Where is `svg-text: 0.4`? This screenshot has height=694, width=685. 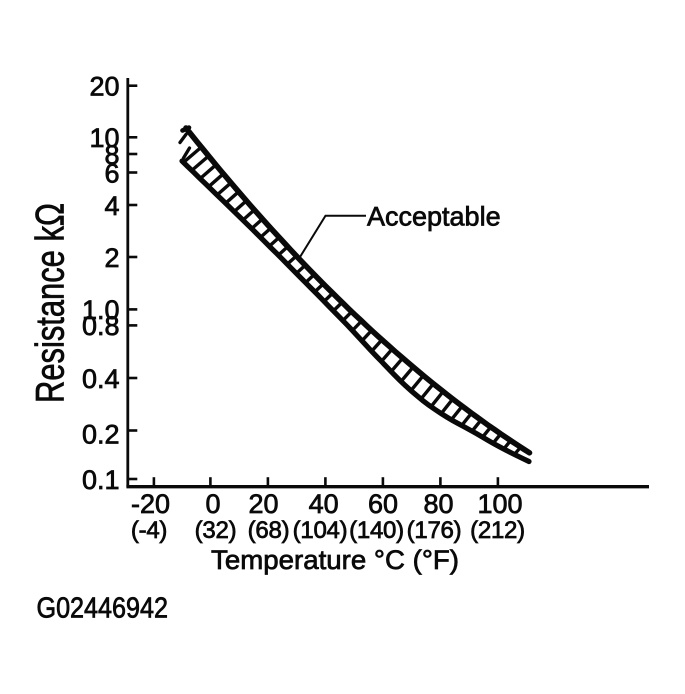
svg-text: 0.4 is located at coordinates (101, 379).